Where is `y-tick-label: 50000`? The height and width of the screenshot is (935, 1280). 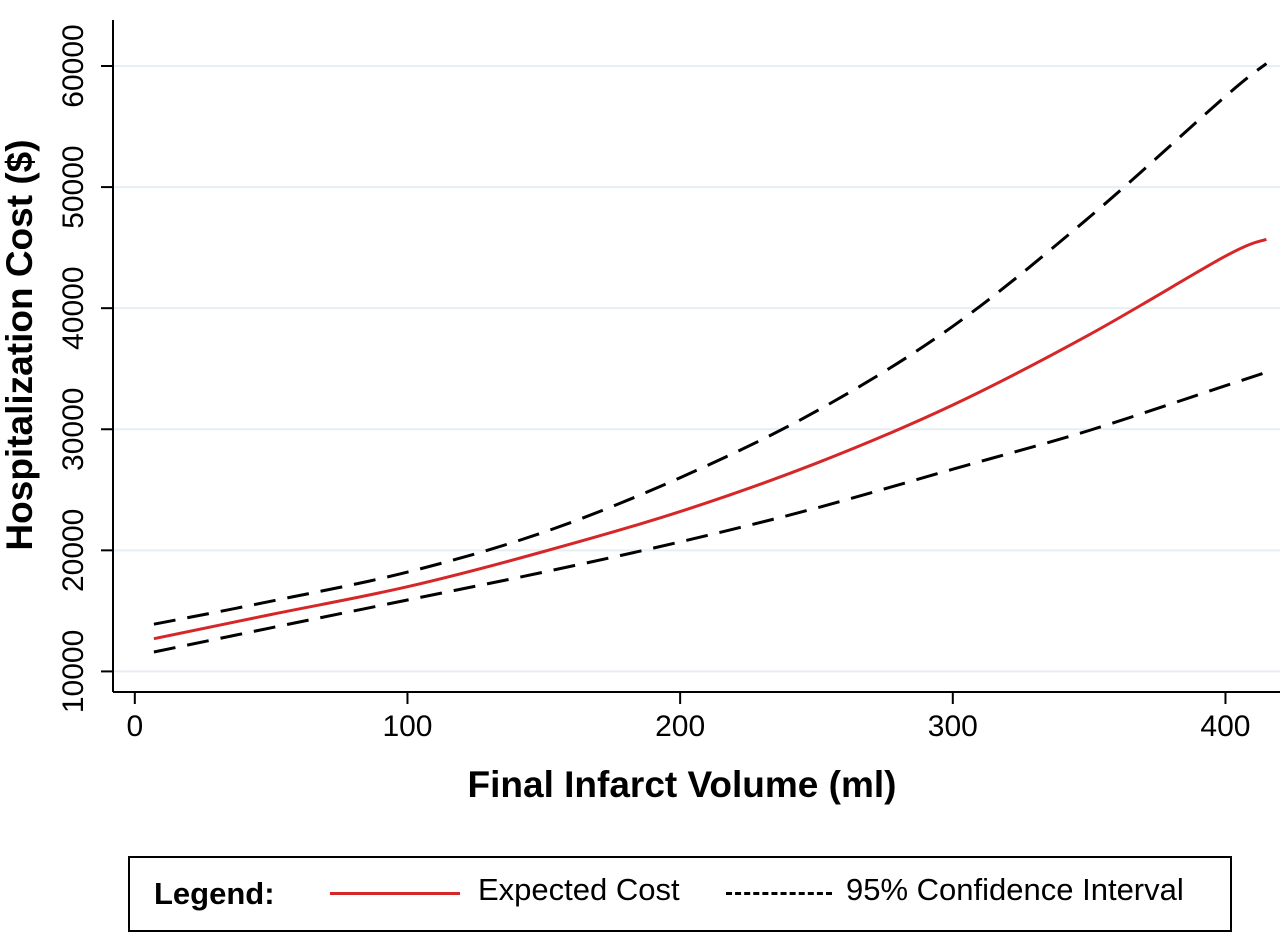
y-tick-label: 50000 is located at coordinates (73, 186).